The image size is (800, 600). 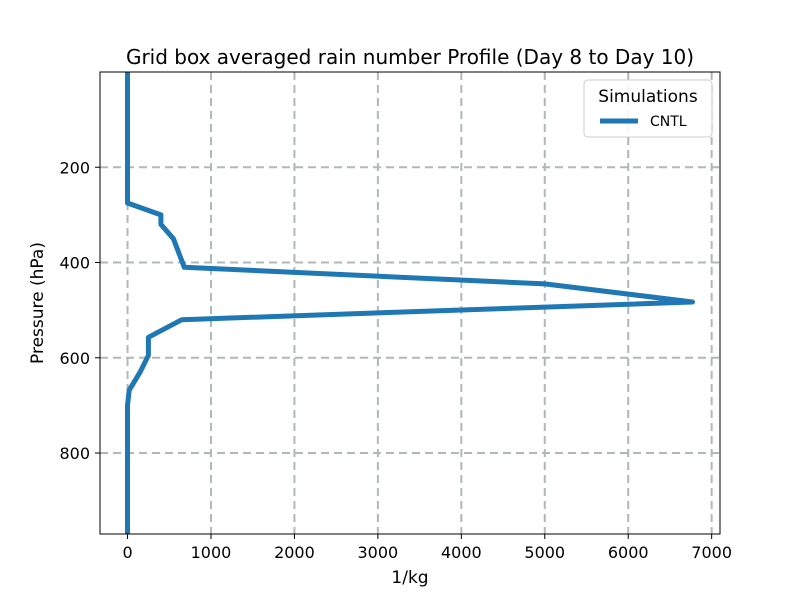 I want to click on y-axis: 200 400 600 800, so click(x=79, y=310).